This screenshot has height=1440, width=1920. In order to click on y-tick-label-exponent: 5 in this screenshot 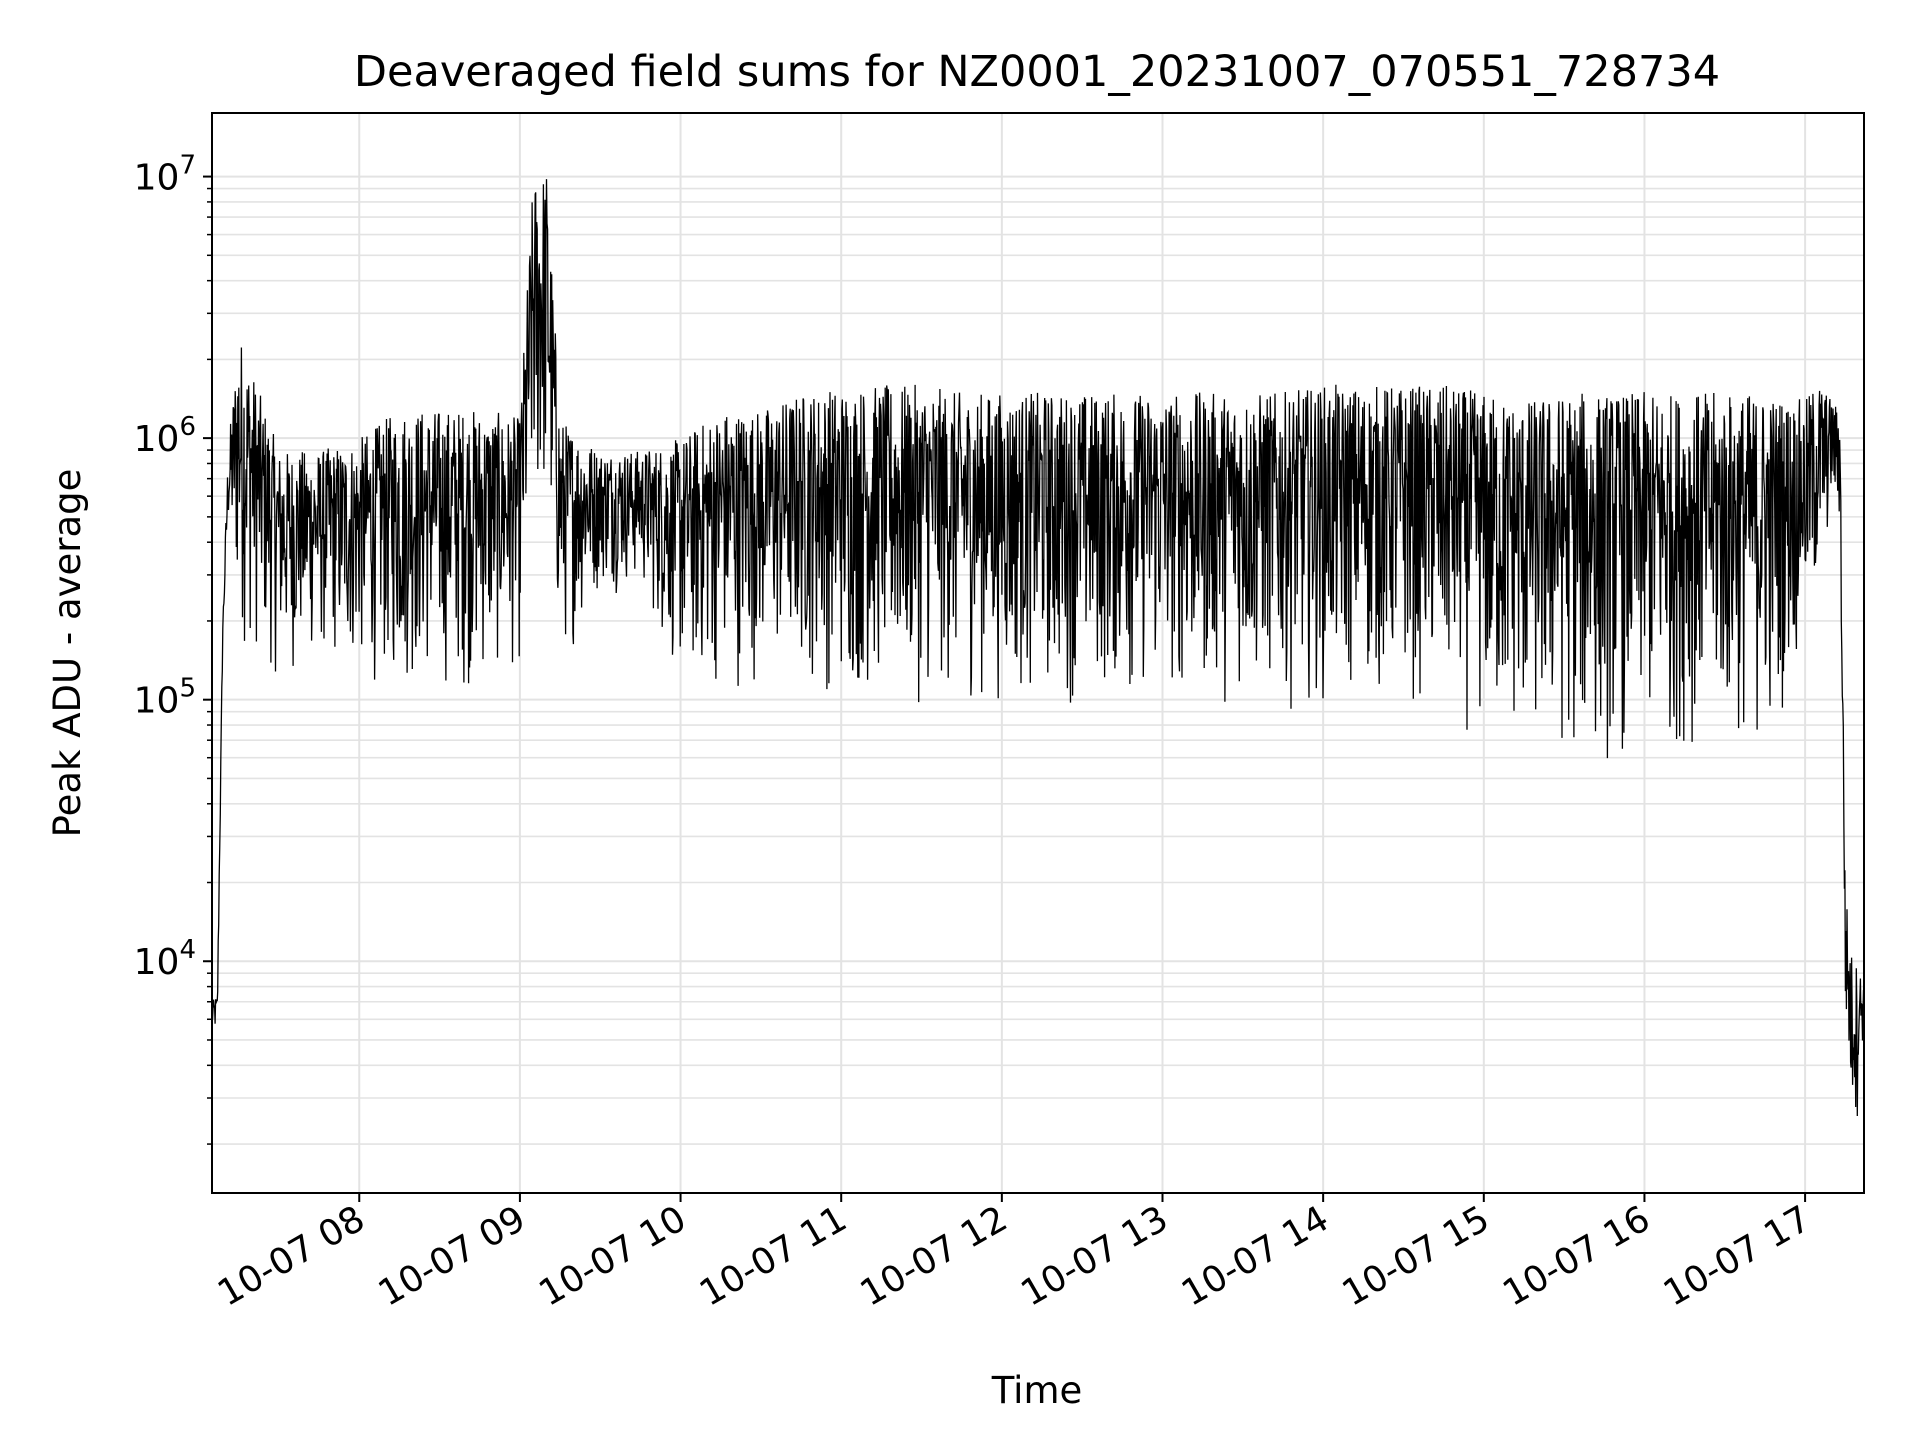, I will do `click(187, 689)`.